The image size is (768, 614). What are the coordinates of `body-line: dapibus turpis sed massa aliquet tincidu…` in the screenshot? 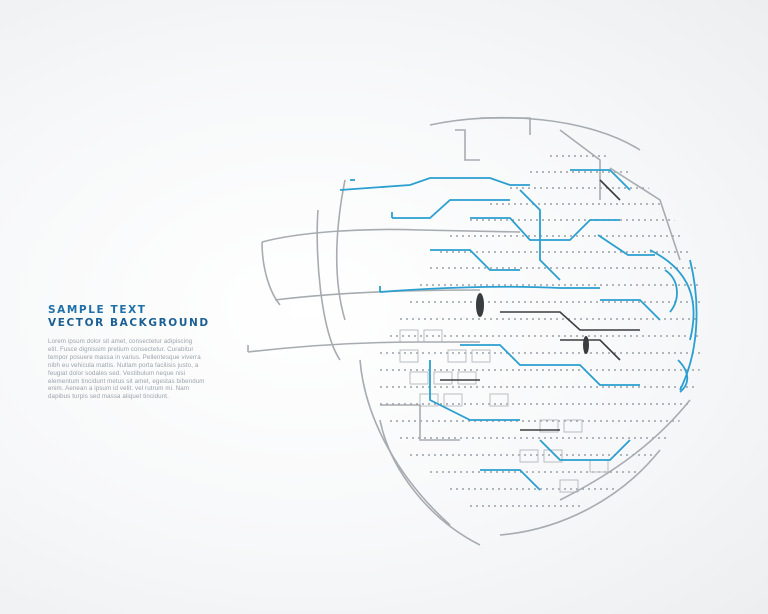 It's located at (108, 397).